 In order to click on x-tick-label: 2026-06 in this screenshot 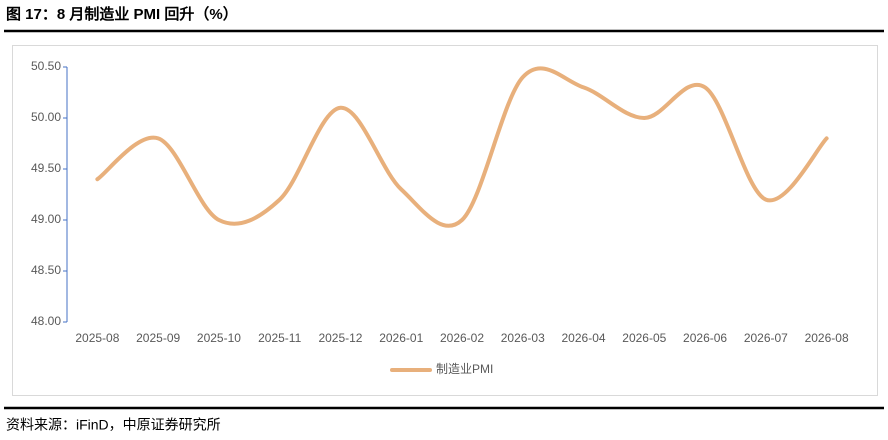, I will do `click(705, 338)`.